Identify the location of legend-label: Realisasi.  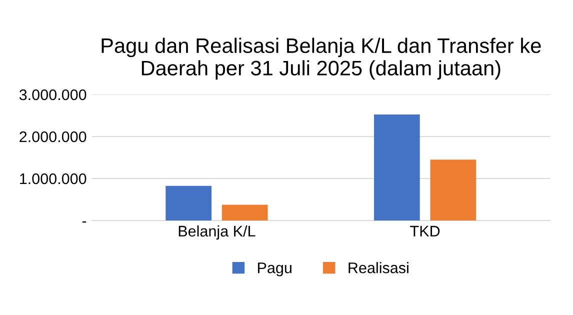
(378, 268).